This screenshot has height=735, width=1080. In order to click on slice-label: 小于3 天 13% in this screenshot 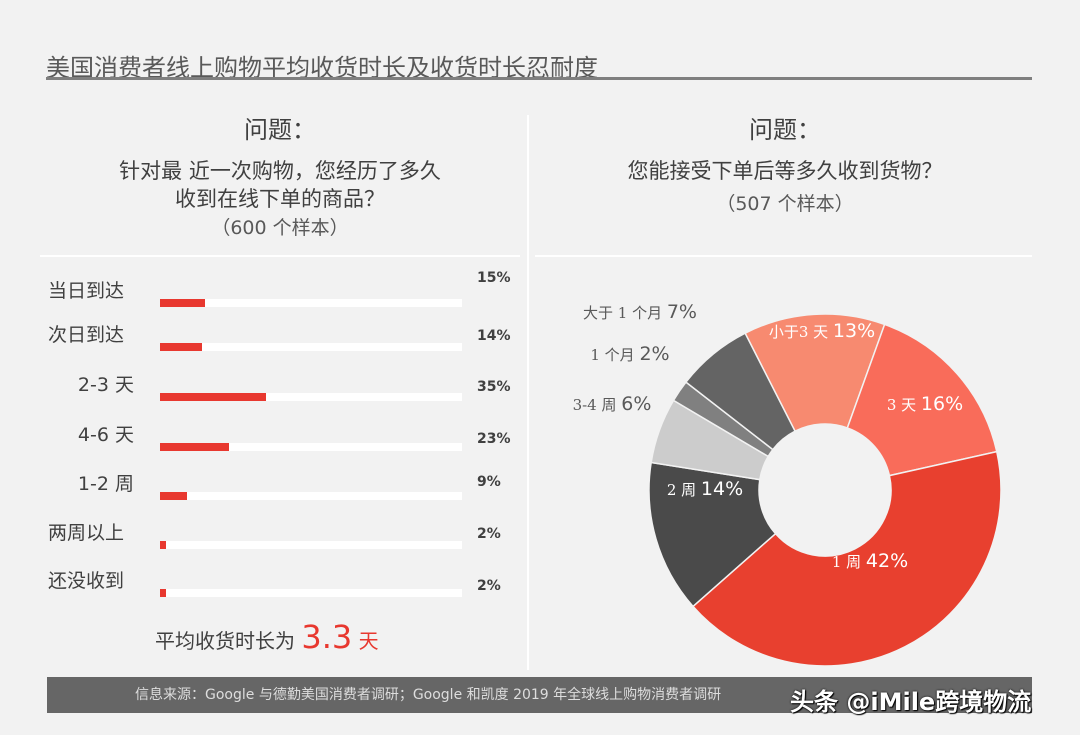, I will do `click(822, 331)`.